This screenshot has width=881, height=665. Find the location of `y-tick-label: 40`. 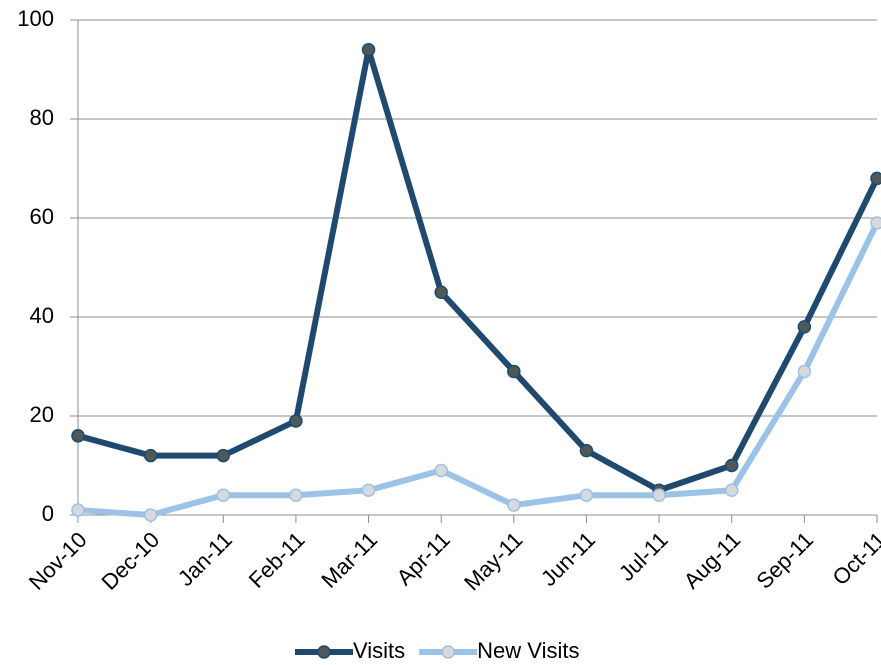

y-tick-label: 40 is located at coordinates (42, 315).